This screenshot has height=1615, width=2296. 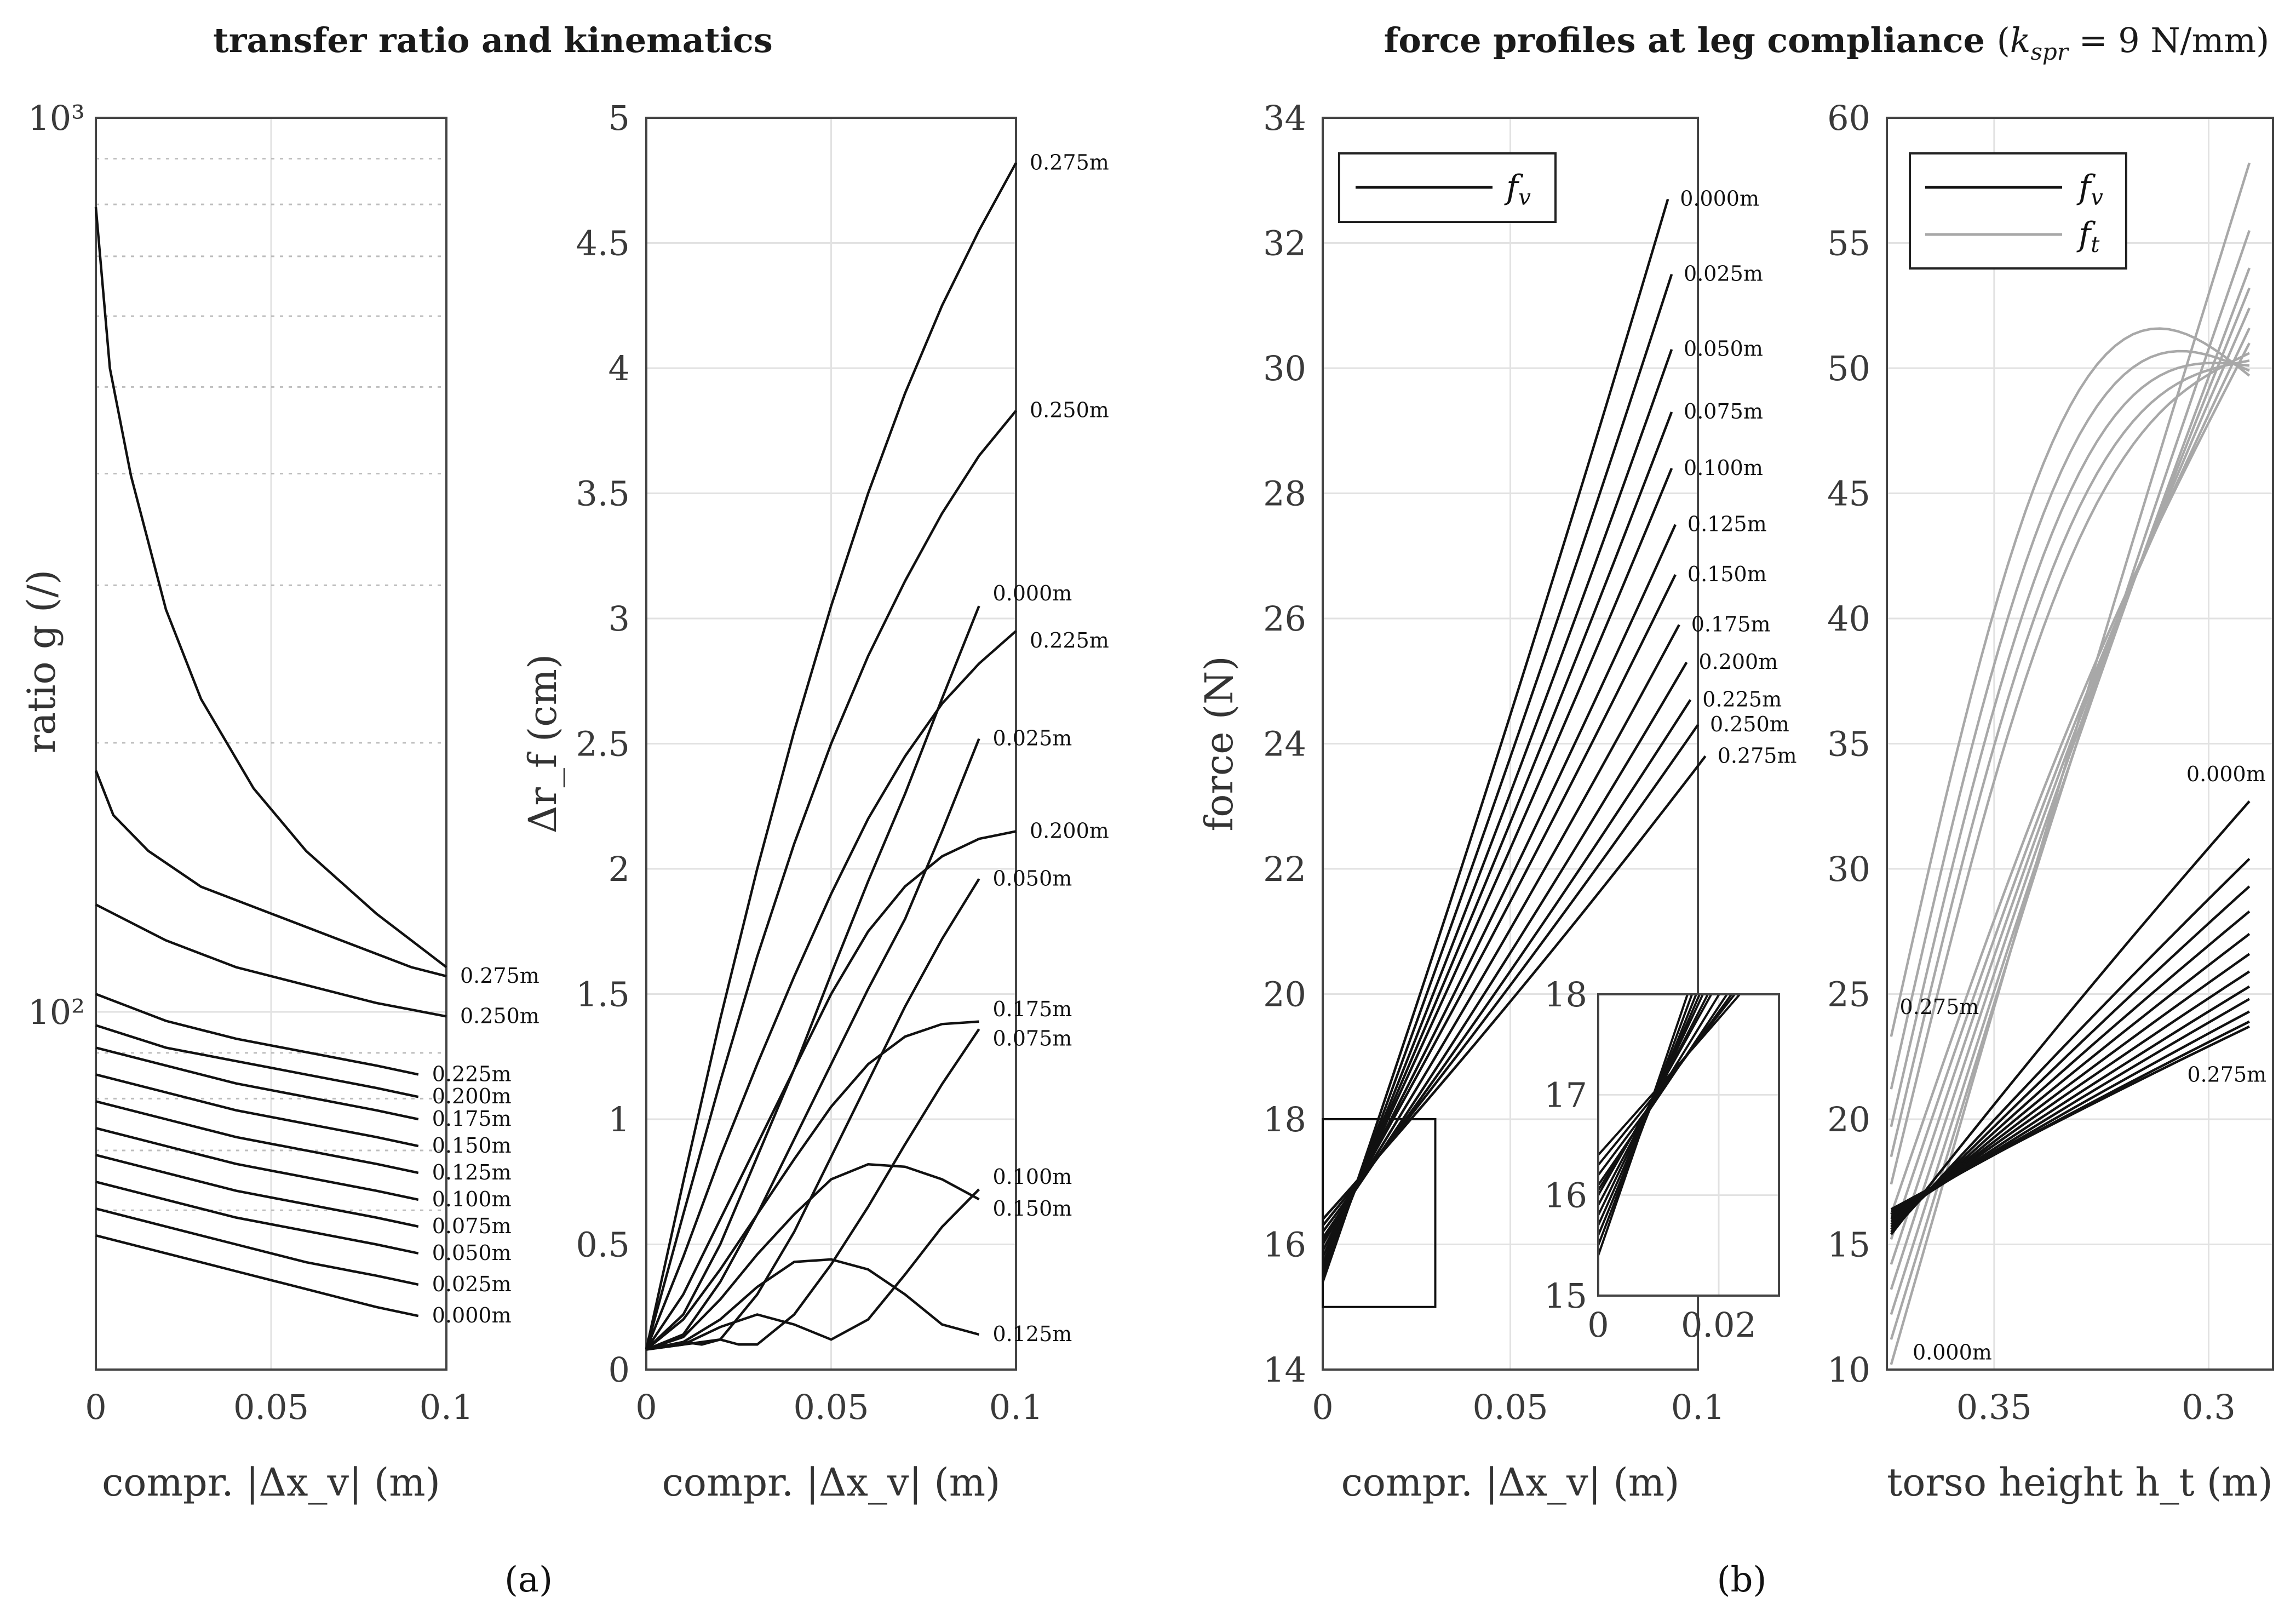 I want to click on force-curve-label-5: 0.125m, so click(x=1727, y=524).